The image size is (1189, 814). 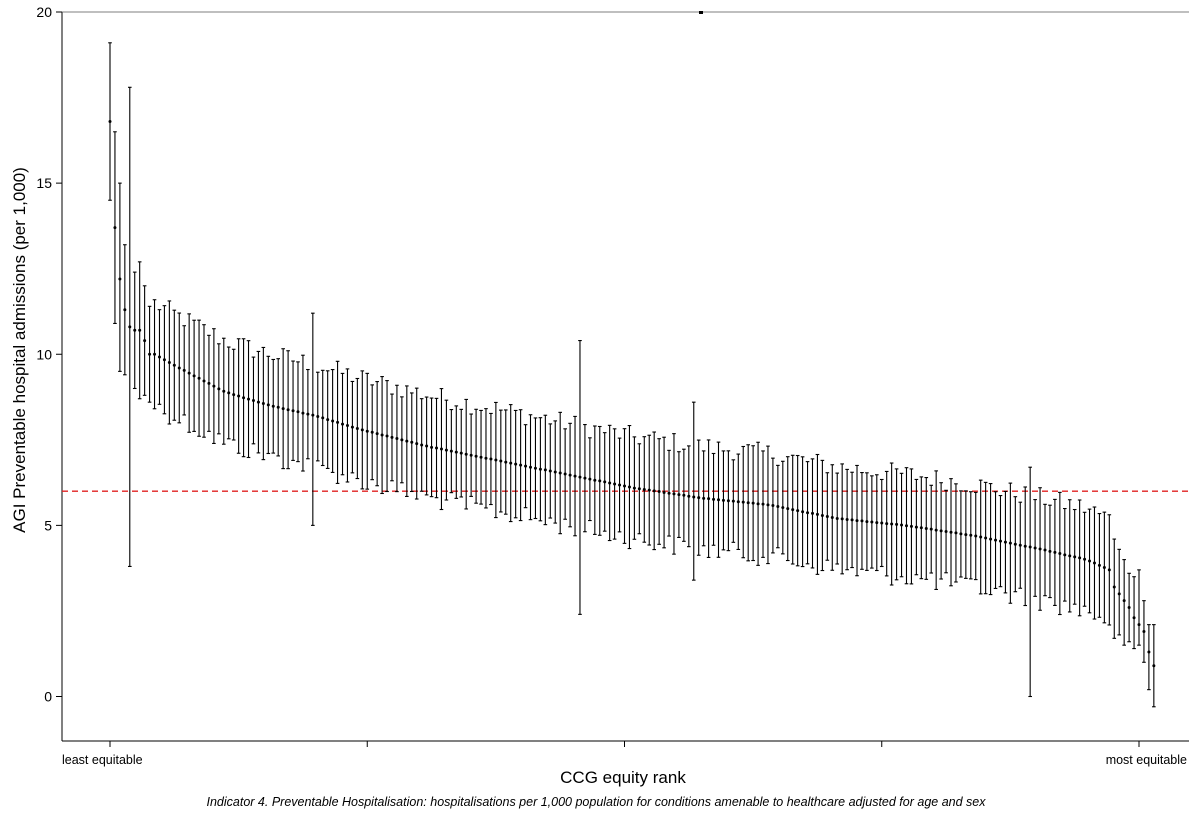 What do you see at coordinates (48, 525) in the screenshot?
I see `y-tick-label-1: 5` at bounding box center [48, 525].